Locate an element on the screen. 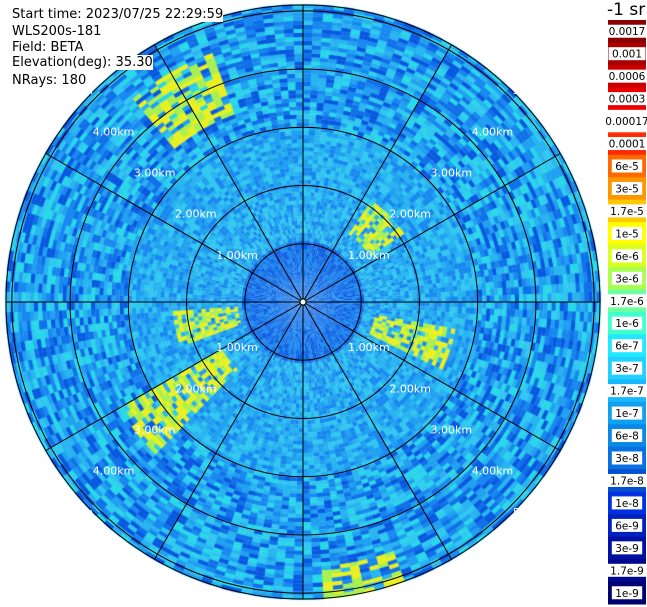 This screenshot has width=647, height=607. colorbar-tick-label: 0.0001 is located at coordinates (627, 145).